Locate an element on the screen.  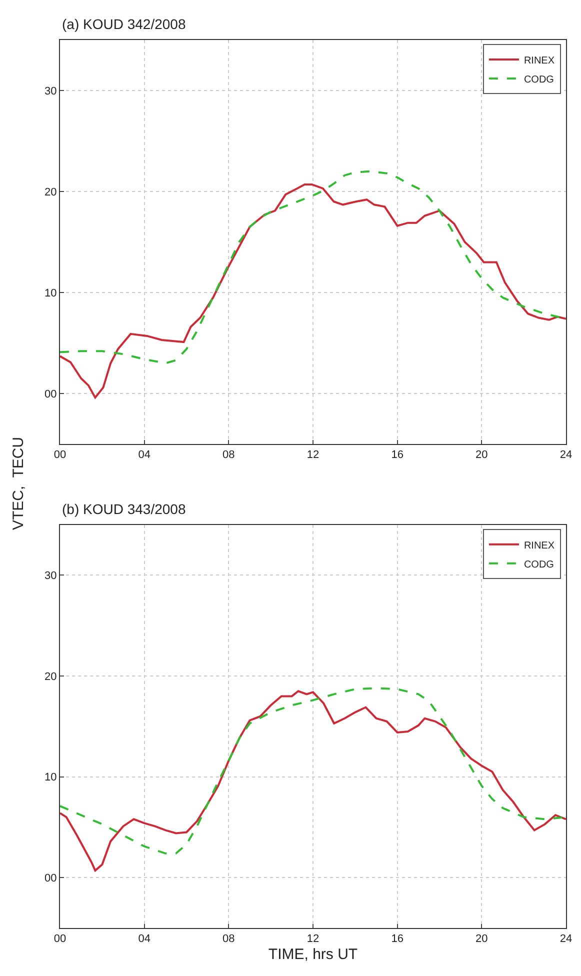
chart-title: (b) KOUD 343/2008 is located at coordinates (124, 509).